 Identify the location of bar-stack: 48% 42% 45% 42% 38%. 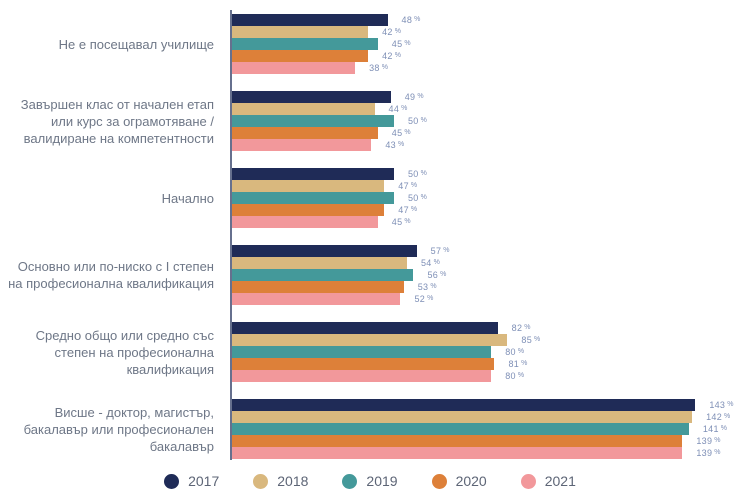
(326, 44).